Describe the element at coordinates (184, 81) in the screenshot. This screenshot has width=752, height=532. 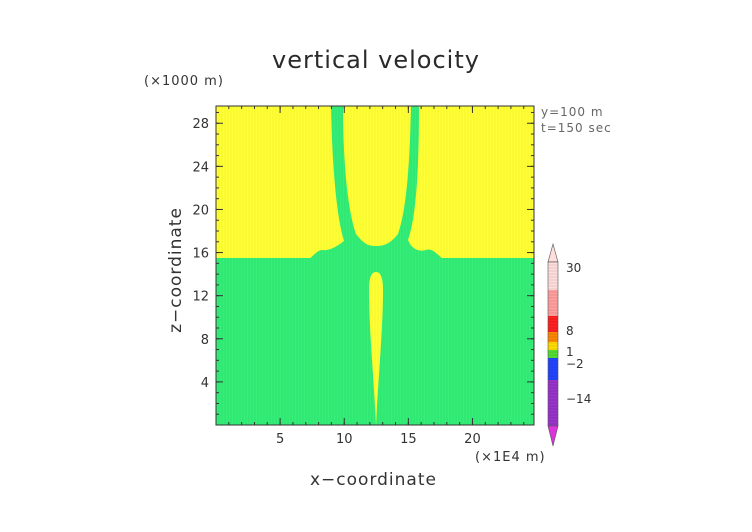
I see `y-axis-unit: (×1000 m)` at that location.